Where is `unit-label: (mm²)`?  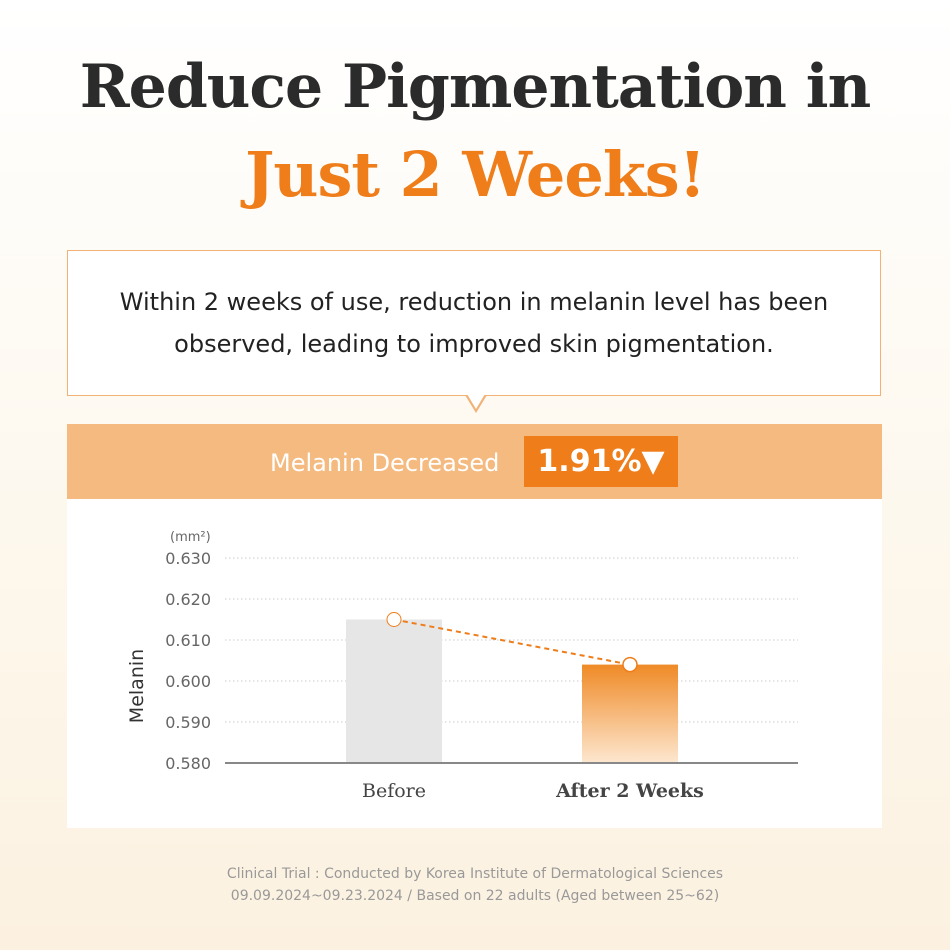
unit-label: (mm²) is located at coordinates (190, 537).